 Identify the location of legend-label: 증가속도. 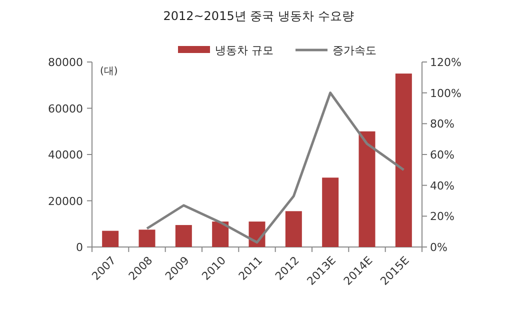
(354, 50).